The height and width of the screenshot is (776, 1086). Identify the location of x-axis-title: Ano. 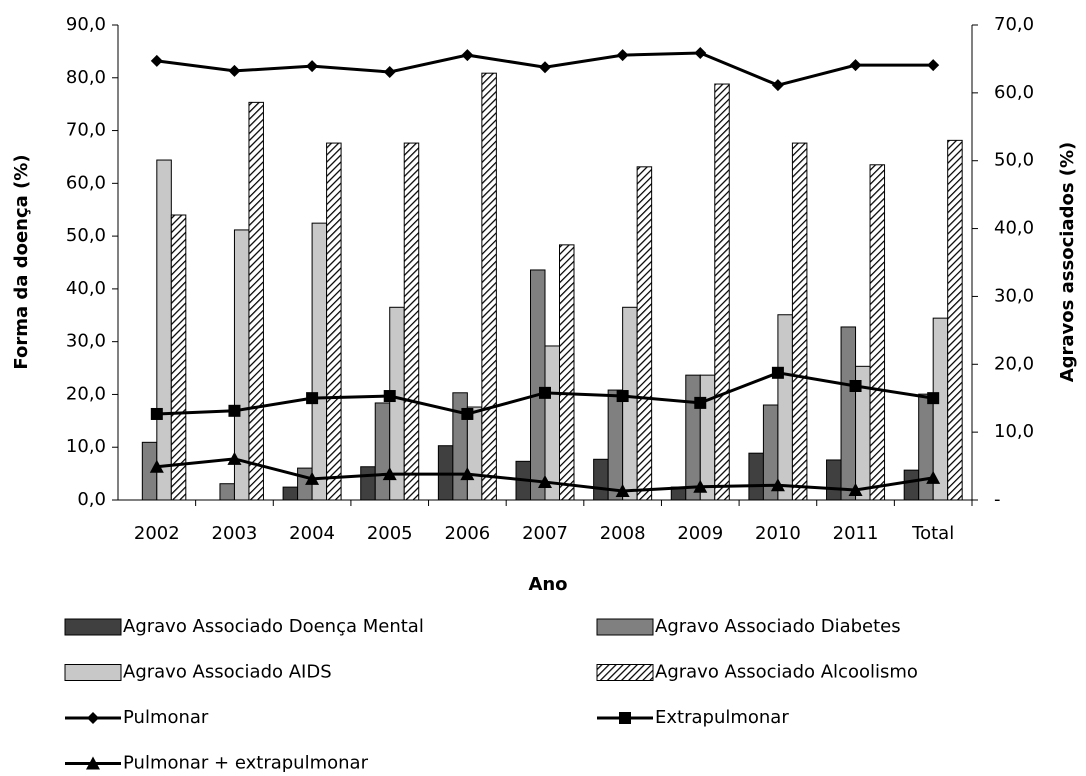
(547, 584).